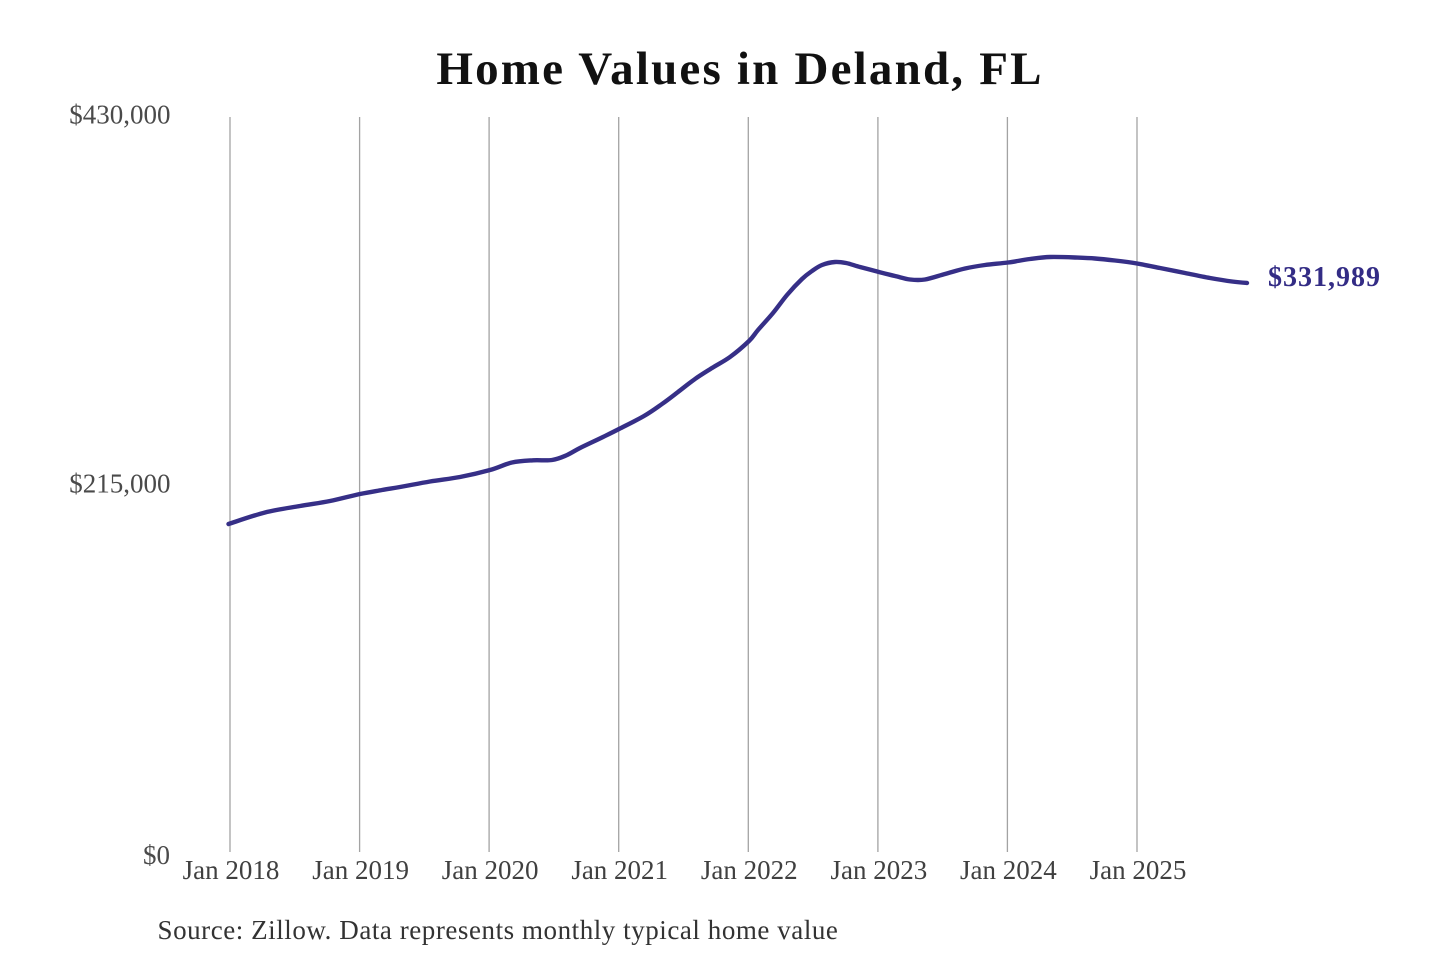 The height and width of the screenshot is (960, 1440). Describe the element at coordinates (739, 69) in the screenshot. I see `svg-text: Home Values in Deland, FL` at that location.